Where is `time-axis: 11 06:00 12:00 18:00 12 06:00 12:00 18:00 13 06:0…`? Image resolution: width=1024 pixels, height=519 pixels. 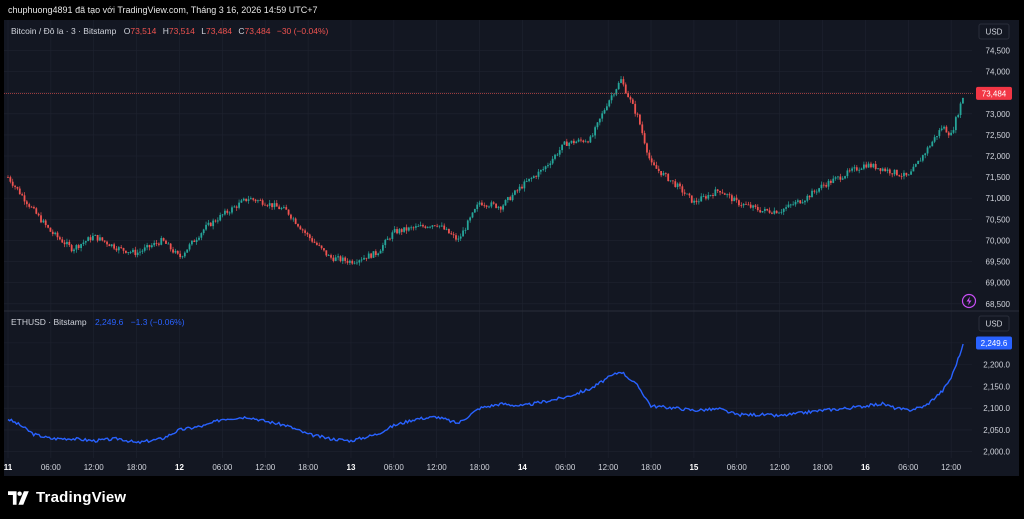 time-axis: 11 06:00 12:00 18:00 12 06:00 12:00 18:00 13 06:0… is located at coordinates (483, 467).